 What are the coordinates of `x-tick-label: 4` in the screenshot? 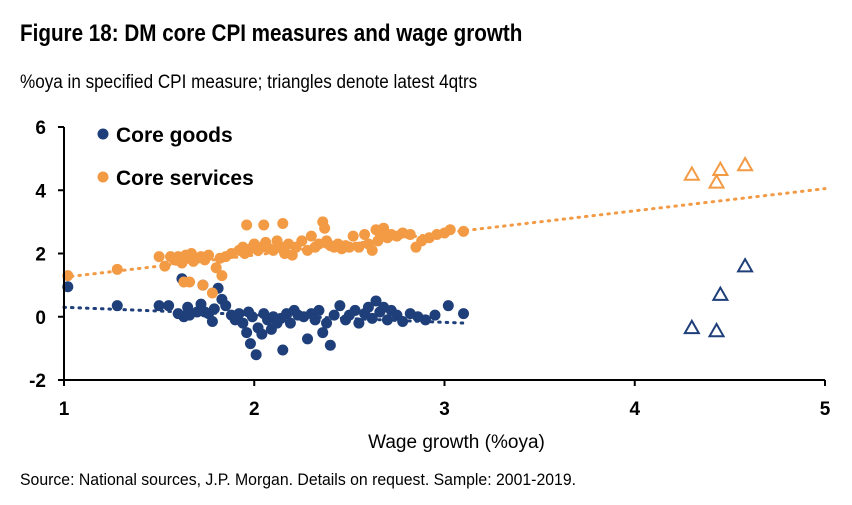 It's located at (634, 409).